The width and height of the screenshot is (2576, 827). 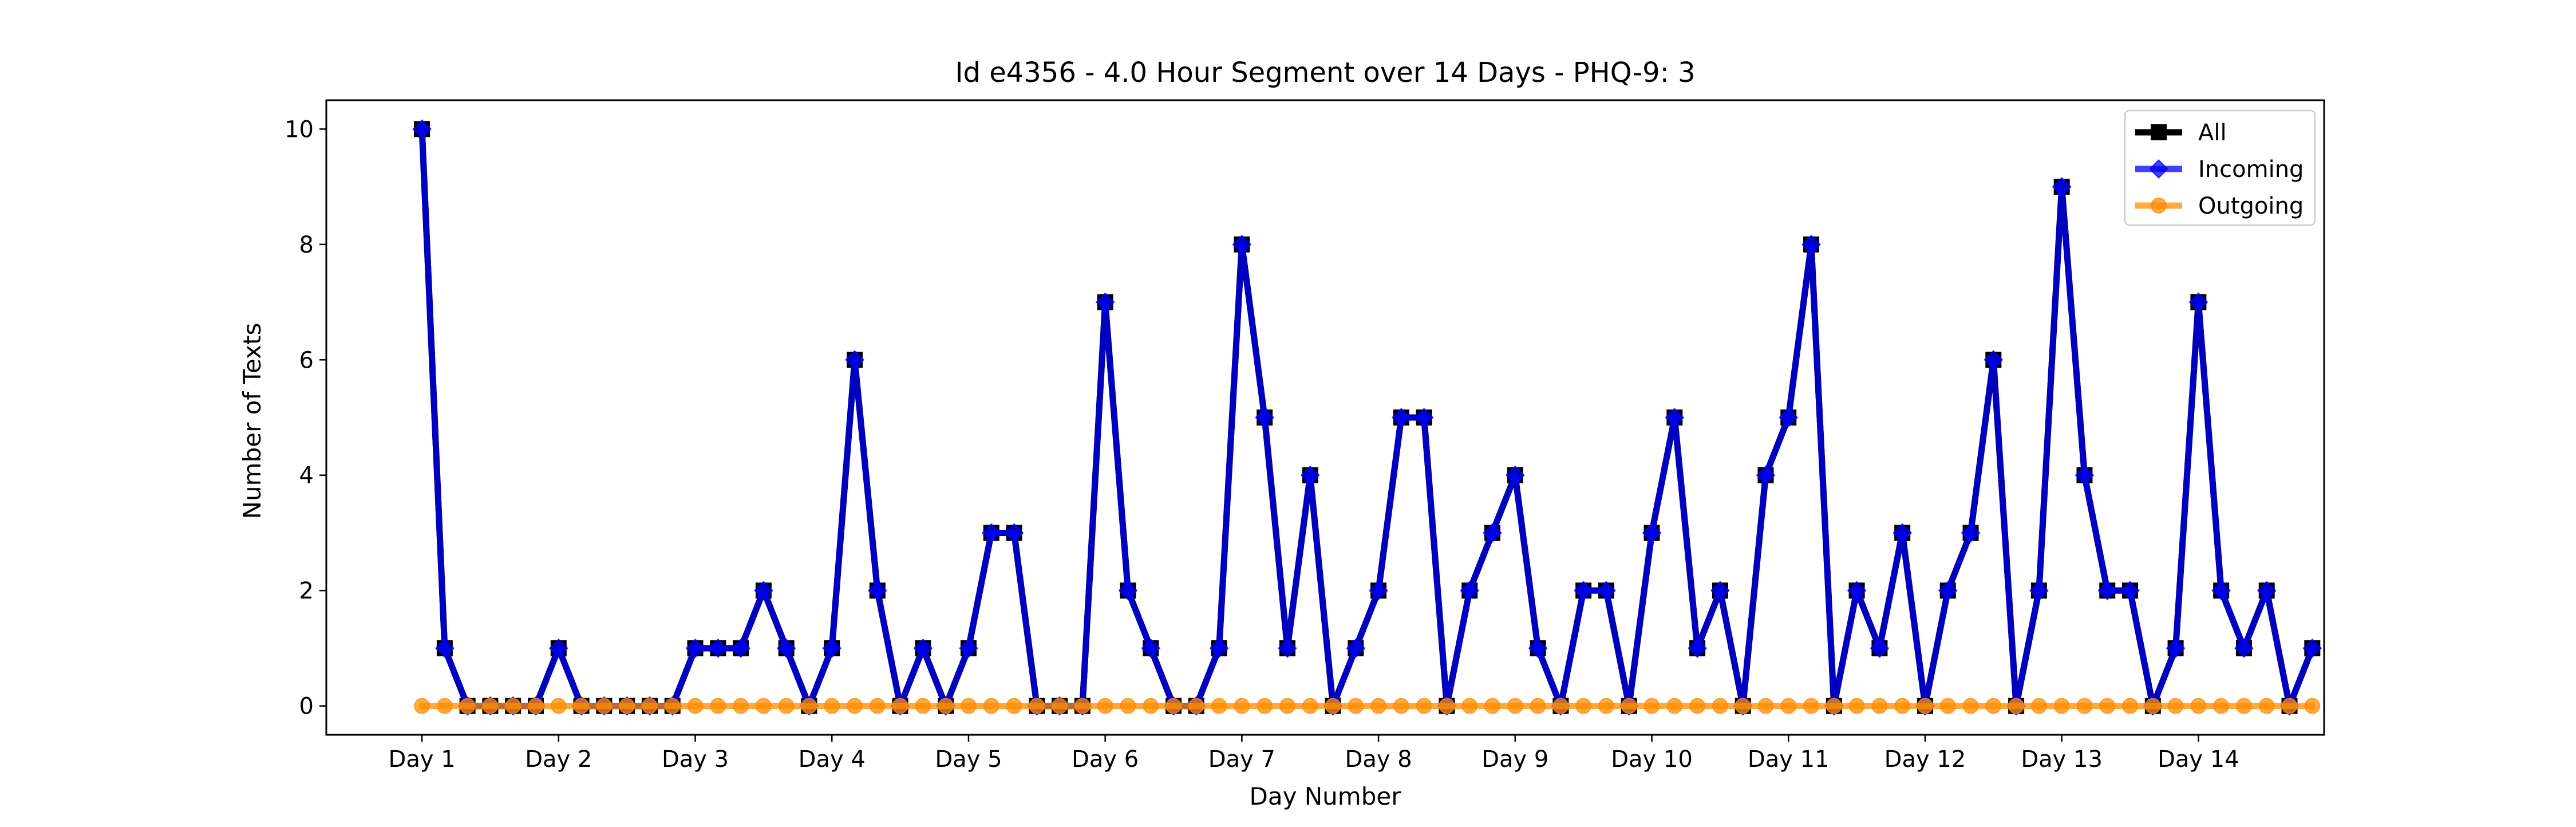 I want to click on y-tick-label: 4, so click(x=306, y=476).